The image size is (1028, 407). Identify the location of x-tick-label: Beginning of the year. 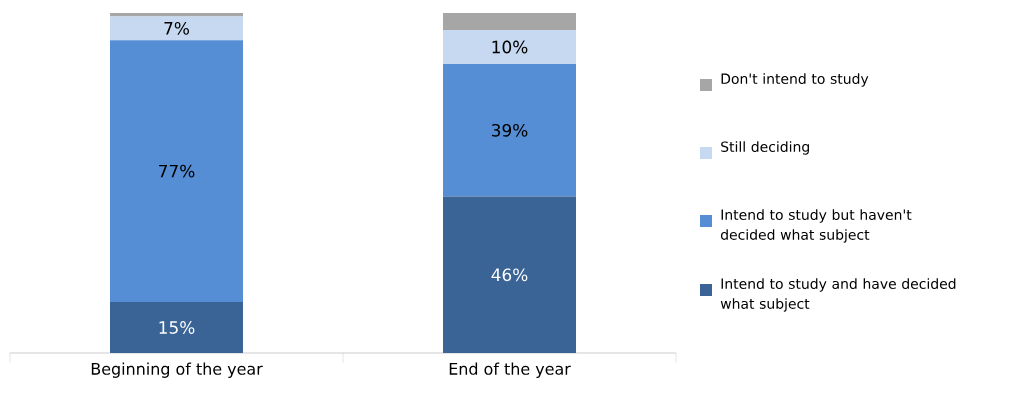
(177, 370).